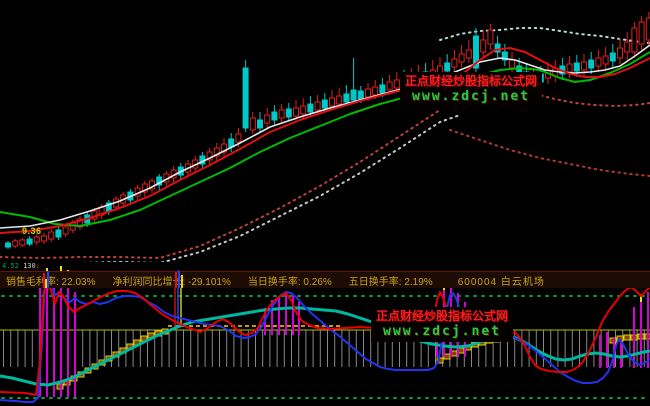 This screenshot has height=406, width=650. What do you see at coordinates (549, 153) in the screenshot?
I see `band-pink-low-right` at bounding box center [549, 153].